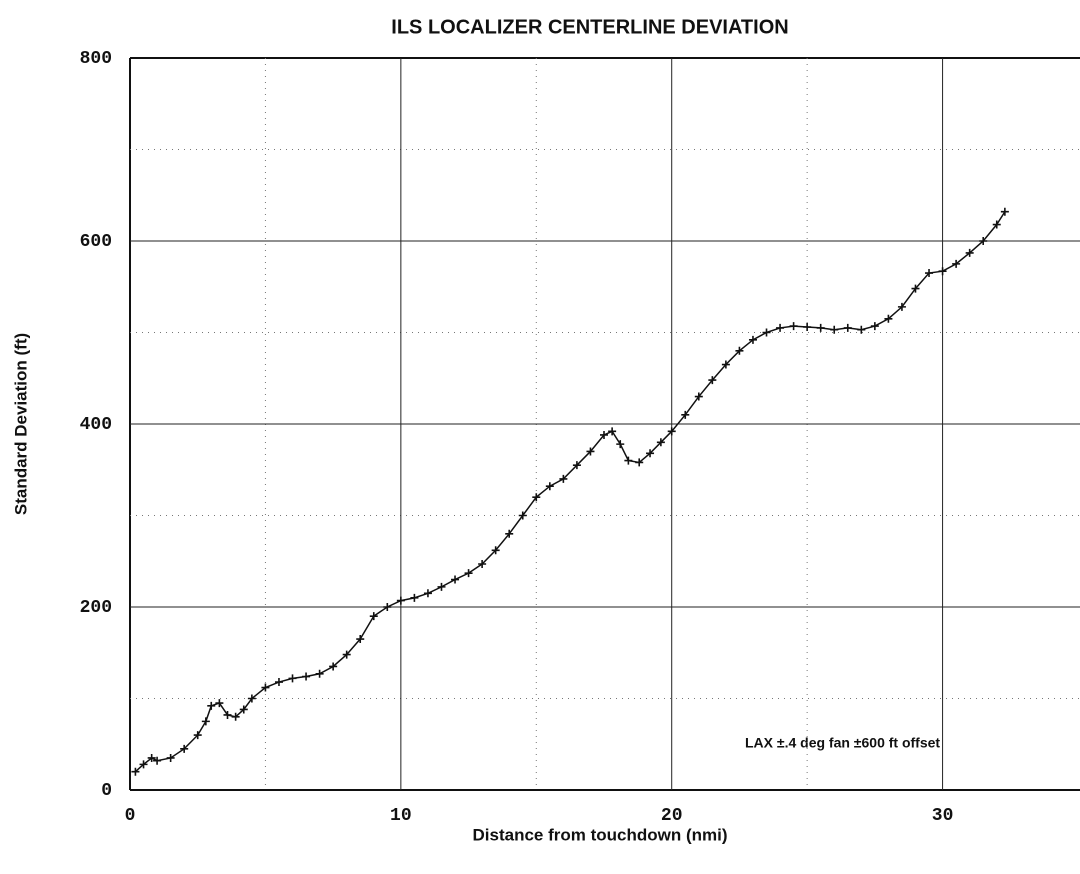 Image resolution: width=1080 pixels, height=874 pixels. I want to click on x-tick-label: 20, so click(672, 816).